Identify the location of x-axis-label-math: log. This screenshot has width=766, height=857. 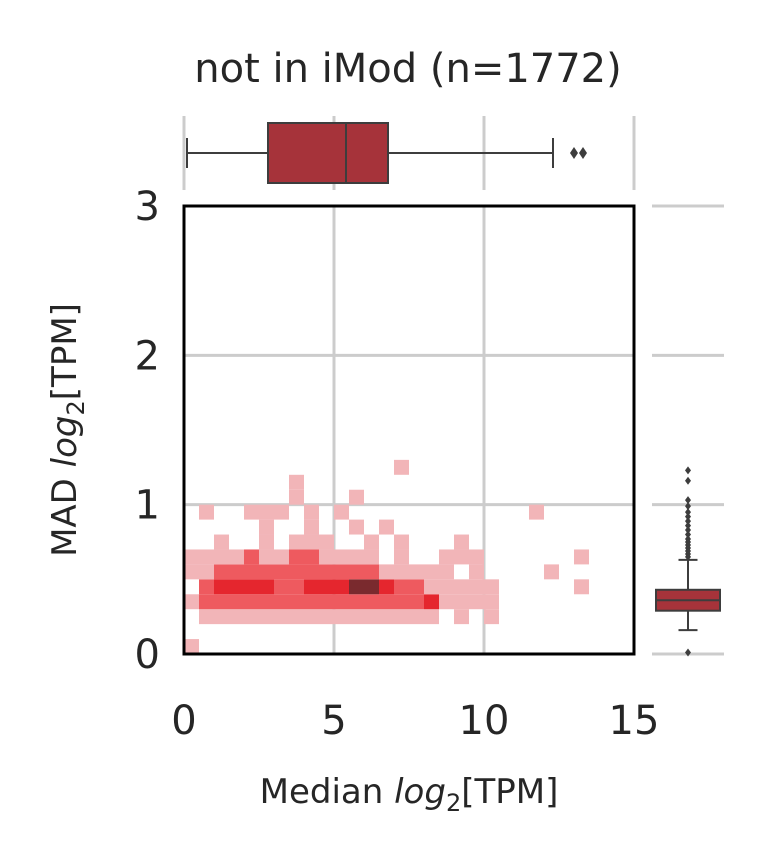
(420, 792).